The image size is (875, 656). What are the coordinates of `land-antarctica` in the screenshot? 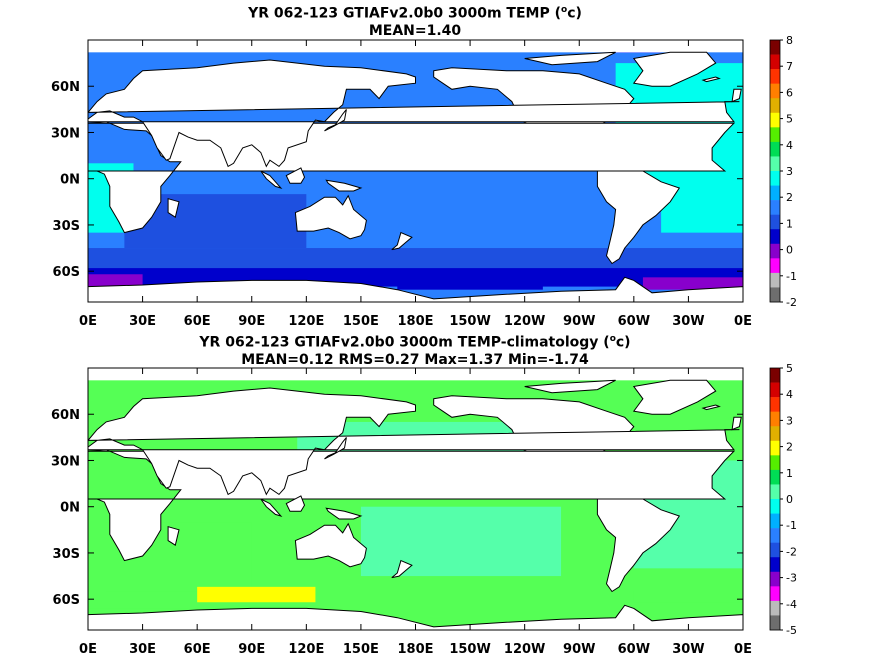 It's located at (415, 289).